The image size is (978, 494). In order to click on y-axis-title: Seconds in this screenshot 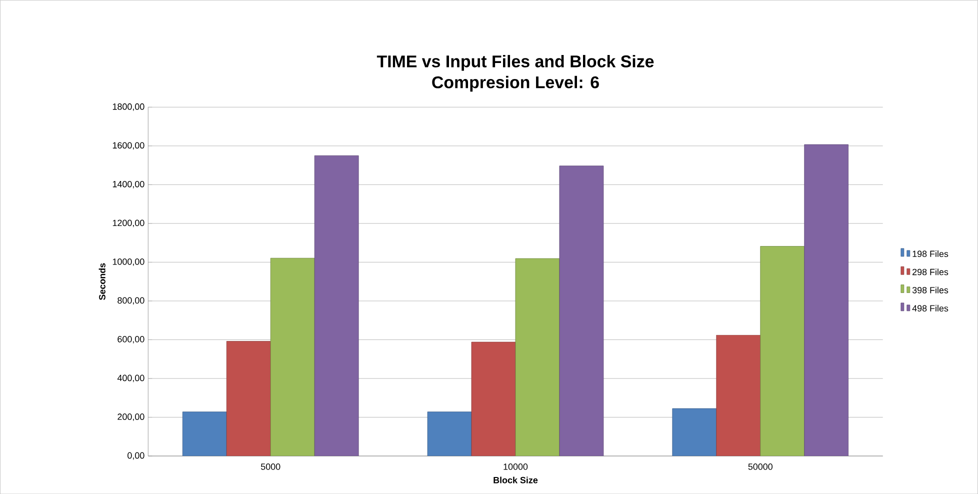, I will do `click(102, 281)`.